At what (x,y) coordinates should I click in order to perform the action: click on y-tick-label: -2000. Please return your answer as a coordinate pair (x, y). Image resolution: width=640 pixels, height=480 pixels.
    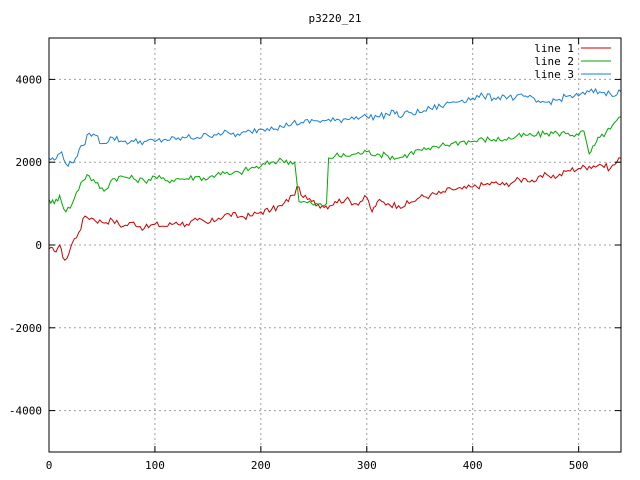
    Looking at the image, I should click on (25, 328).